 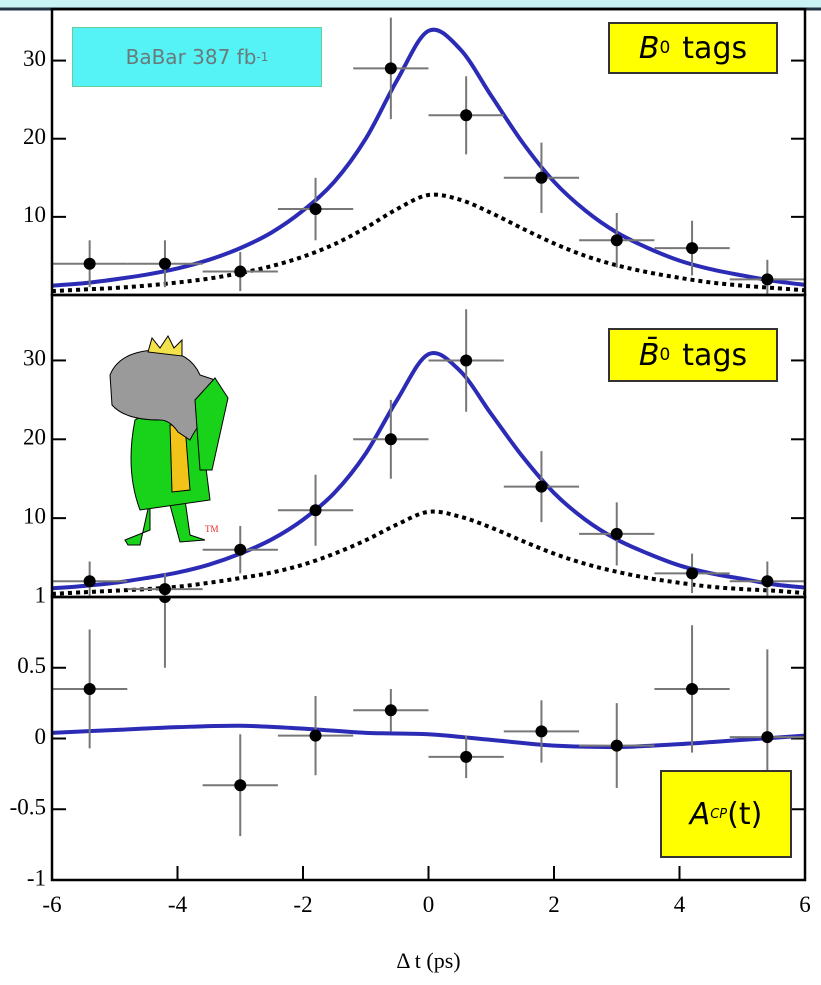 I want to click on y-tick-label: -1, so click(x=36, y=877).